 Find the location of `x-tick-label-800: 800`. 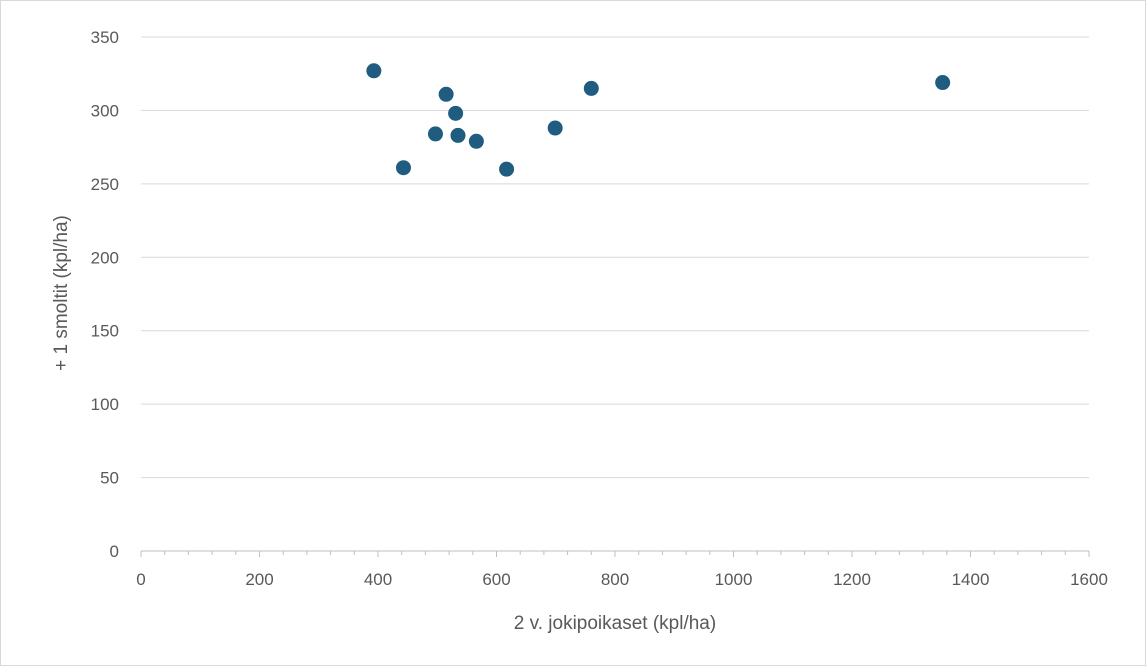

x-tick-label-800: 800 is located at coordinates (615, 579).